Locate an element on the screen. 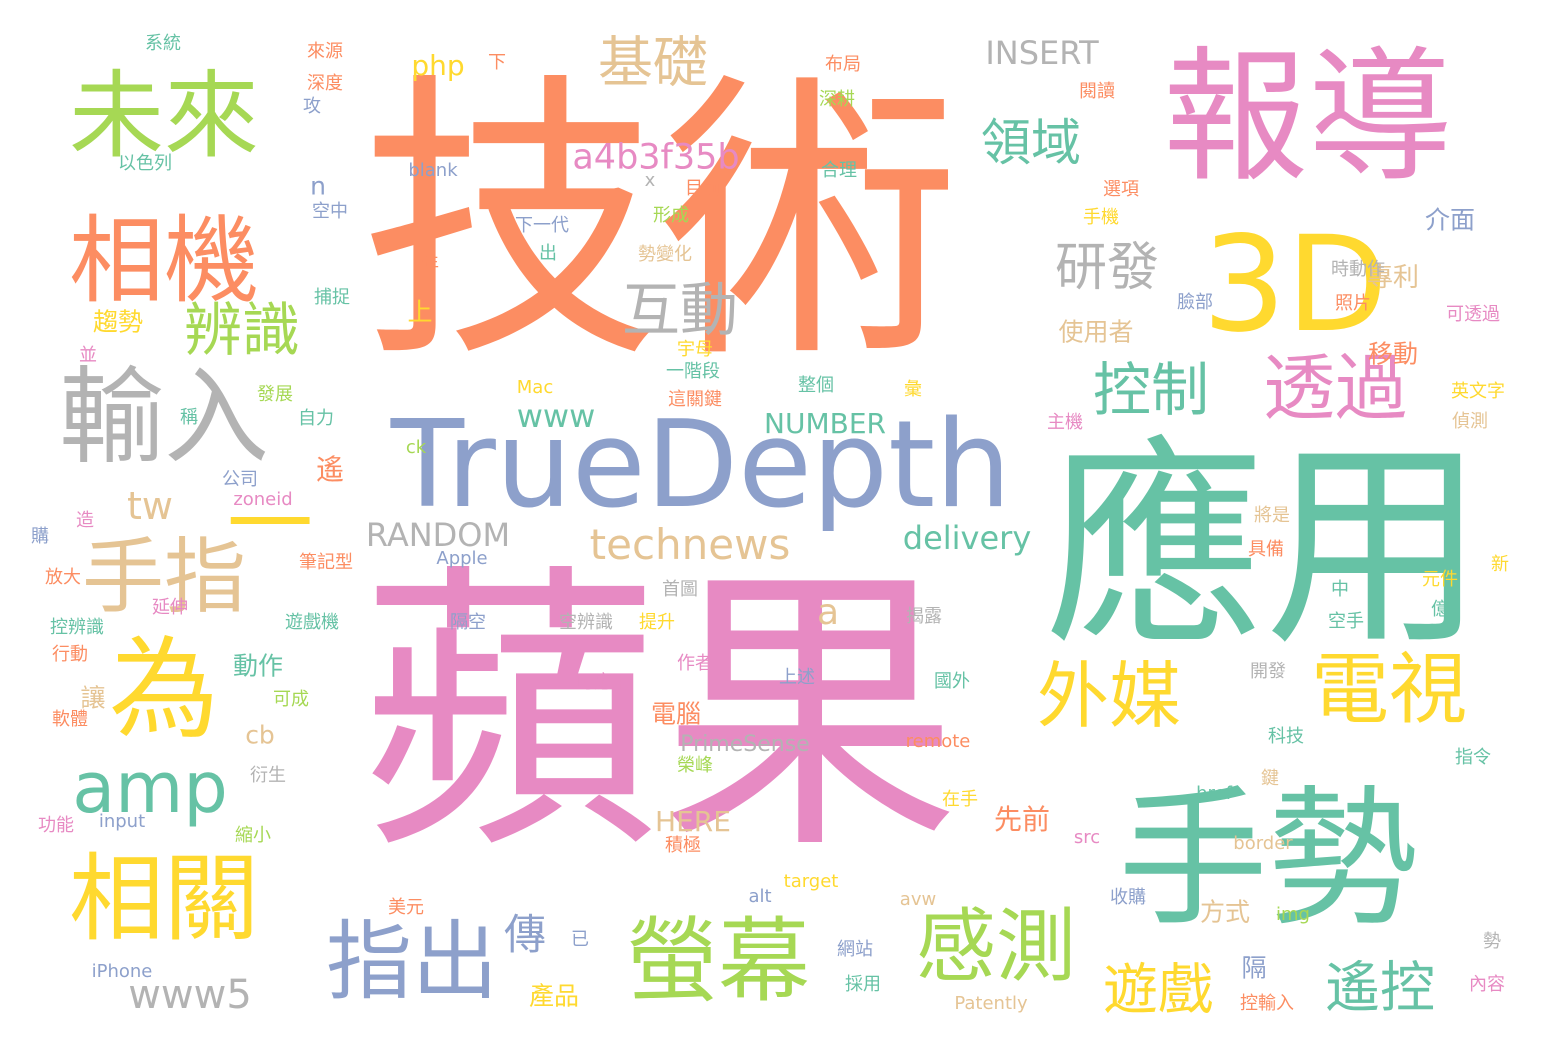  word-item-138: 在手 is located at coordinates (960, 799).